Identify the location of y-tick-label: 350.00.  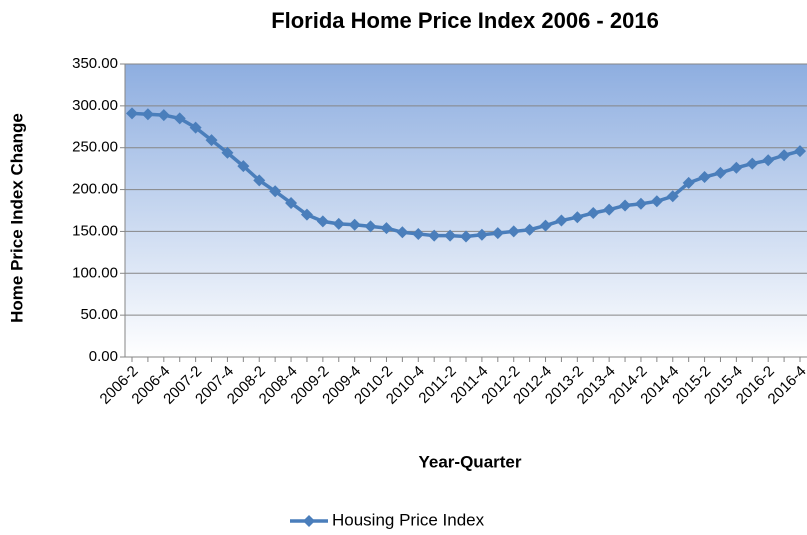
(95, 63).